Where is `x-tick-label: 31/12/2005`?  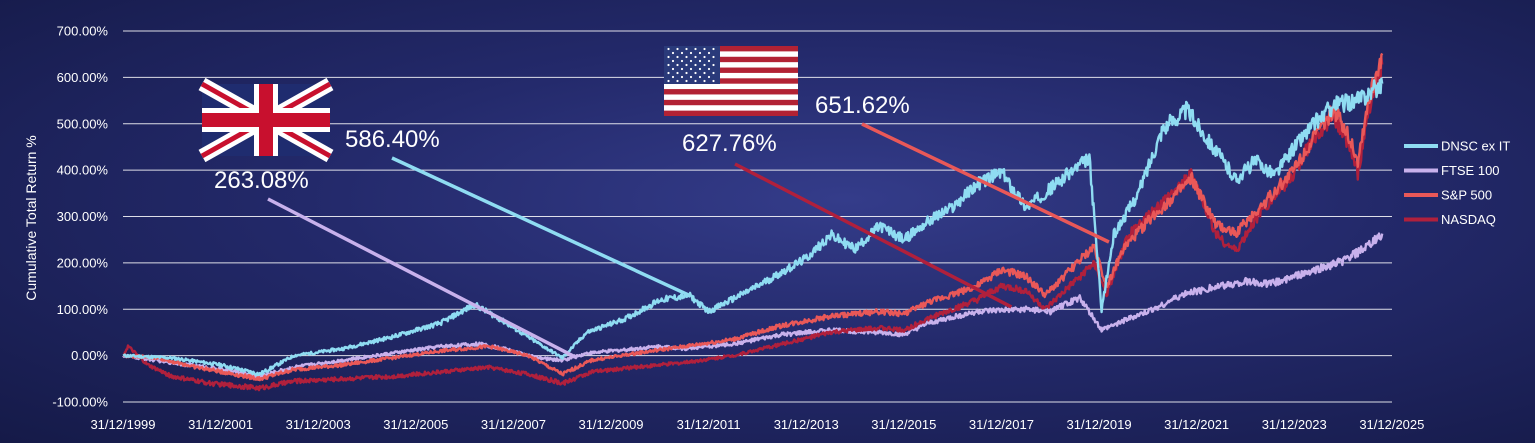 x-tick-label: 31/12/2005 is located at coordinates (415, 424).